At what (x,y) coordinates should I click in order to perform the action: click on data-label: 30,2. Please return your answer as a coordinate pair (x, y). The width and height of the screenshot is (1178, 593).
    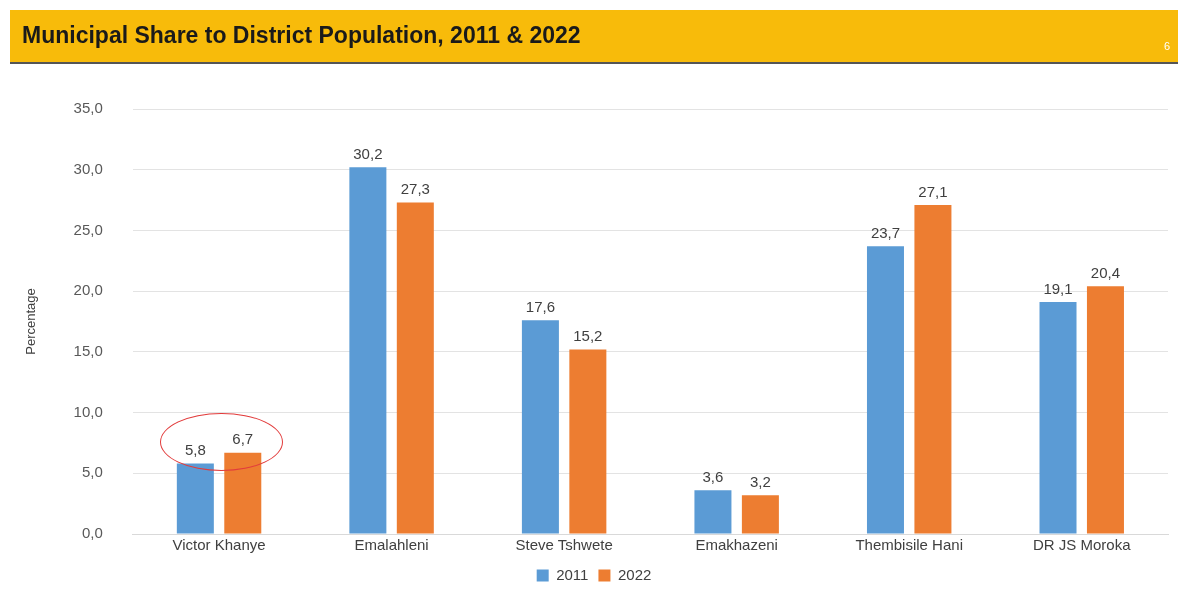
    Looking at the image, I should click on (368, 153).